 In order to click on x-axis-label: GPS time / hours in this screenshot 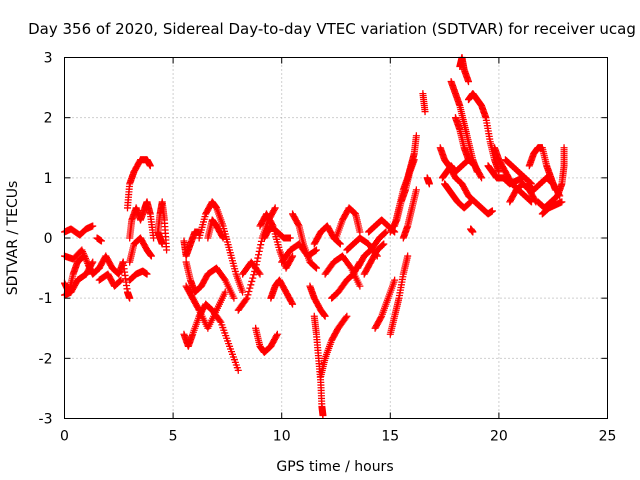, I will do `click(334, 467)`.